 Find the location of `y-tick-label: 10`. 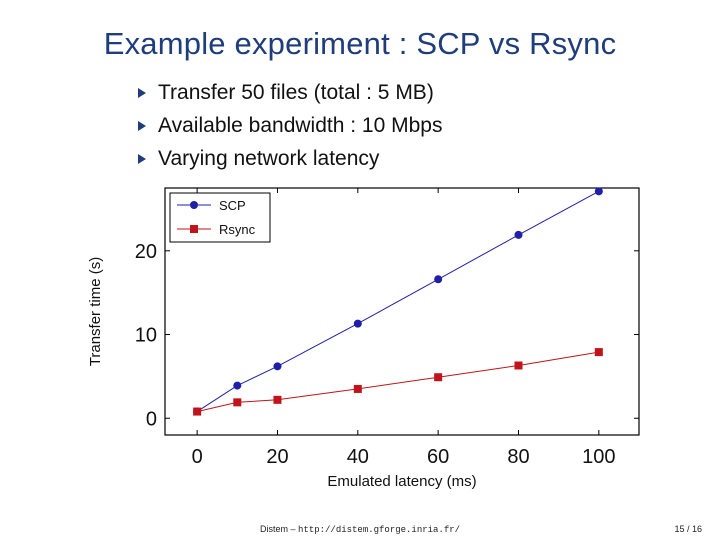

y-tick-label: 10 is located at coordinates (146, 336).